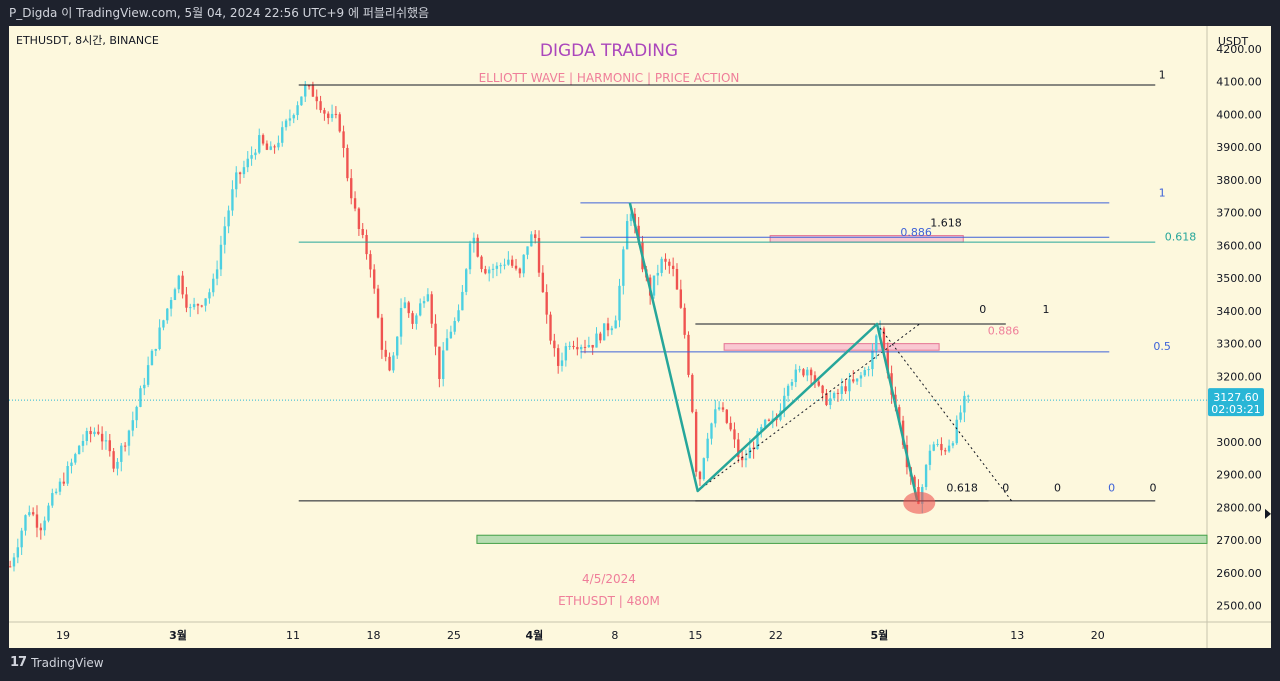  What do you see at coordinates (293, 635) in the screenshot?
I see `x-tick-label: 11` at bounding box center [293, 635].